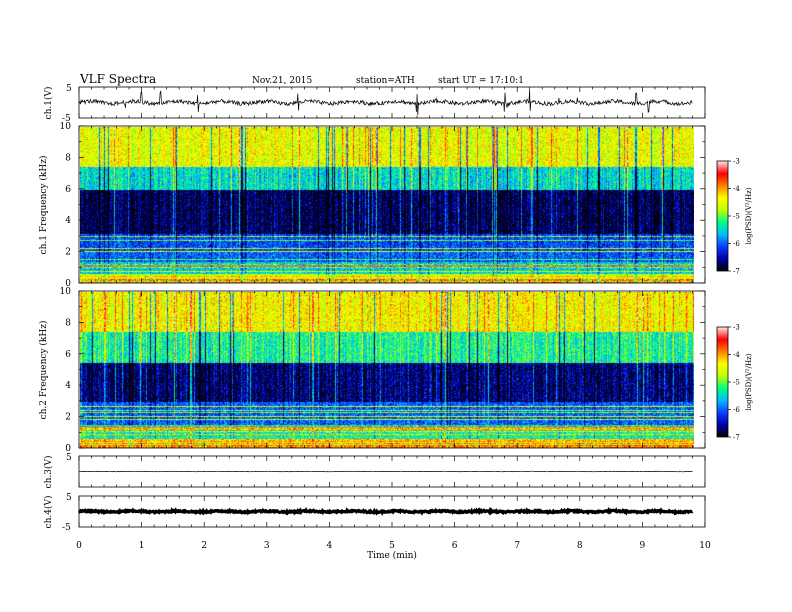 This screenshot has width=792, height=612. I want to click on x-axis-label: Time (min), so click(392, 555).